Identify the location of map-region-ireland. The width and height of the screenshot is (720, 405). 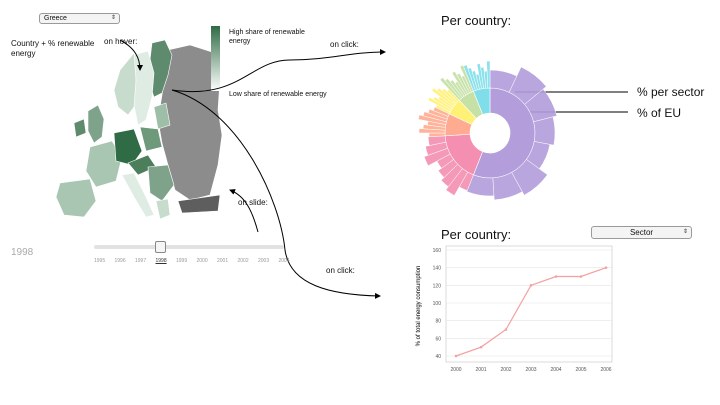
(80, 128).